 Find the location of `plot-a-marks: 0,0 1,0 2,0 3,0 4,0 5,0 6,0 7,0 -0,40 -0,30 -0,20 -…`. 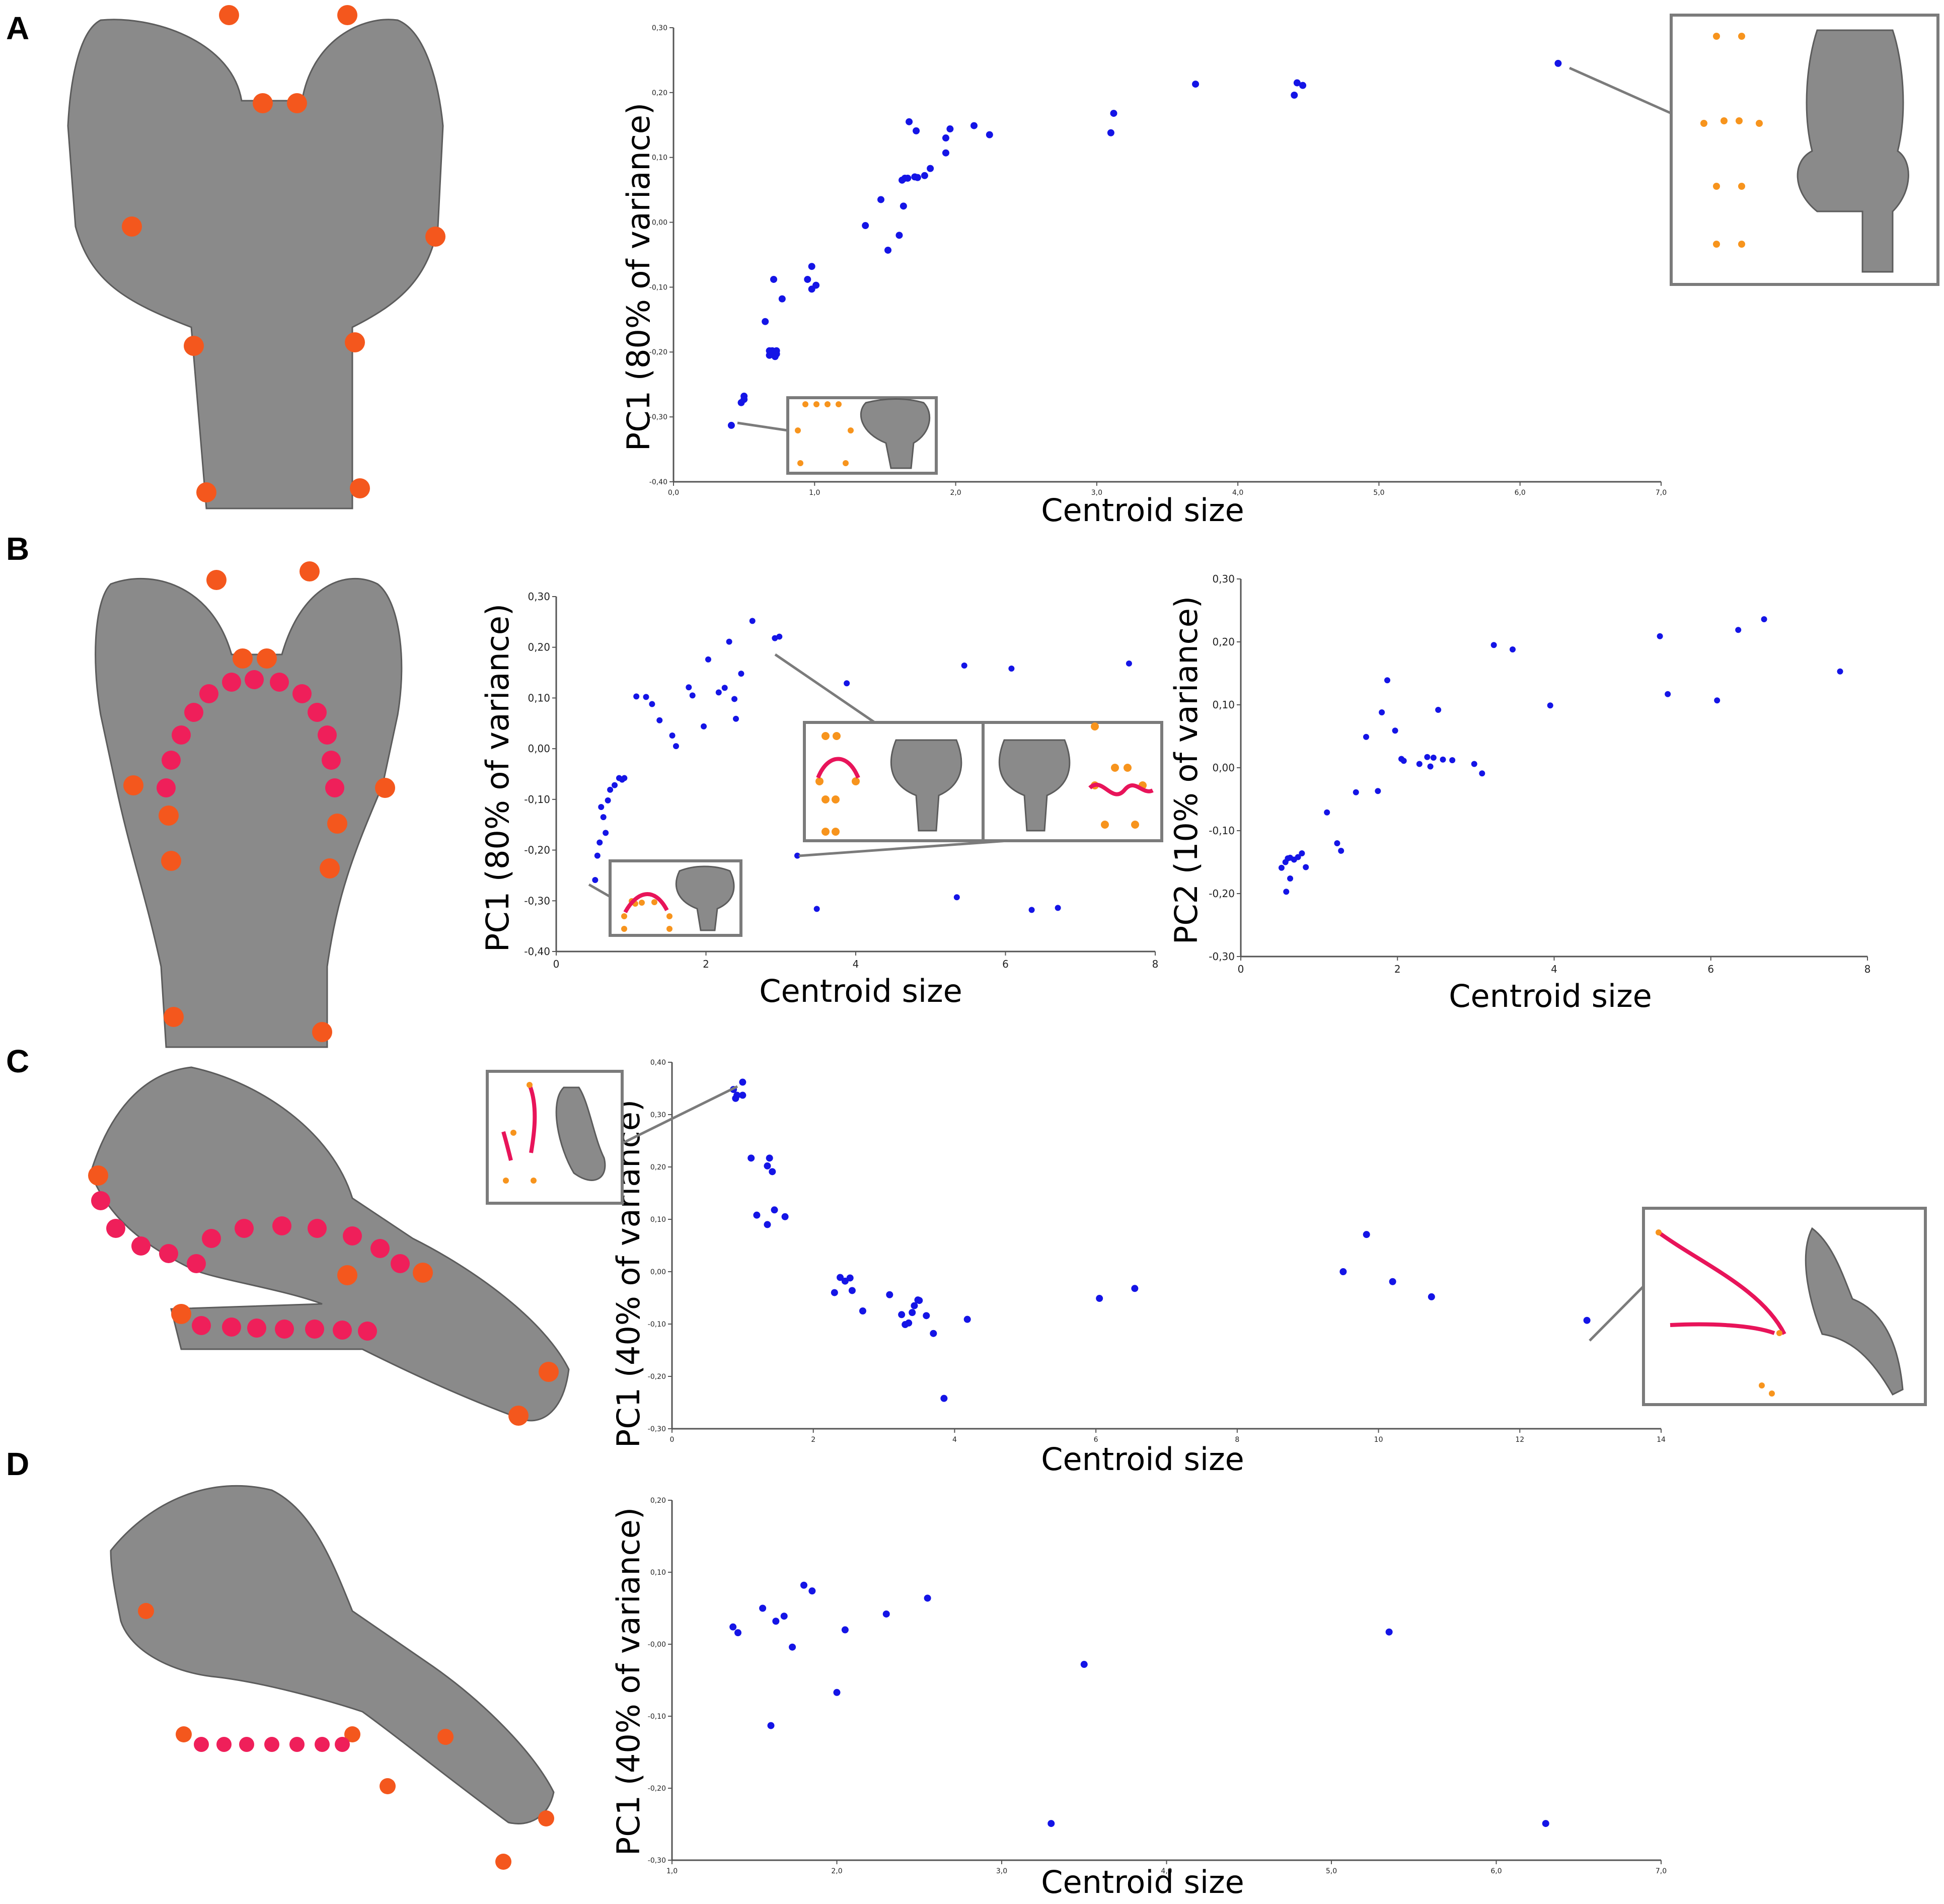

plot-a-marks: 0,0 1,0 2,0 3,0 4,0 5,0 6,0 7,0 -0,40 -0,30 -0,20 -… is located at coordinates (1158, 260).